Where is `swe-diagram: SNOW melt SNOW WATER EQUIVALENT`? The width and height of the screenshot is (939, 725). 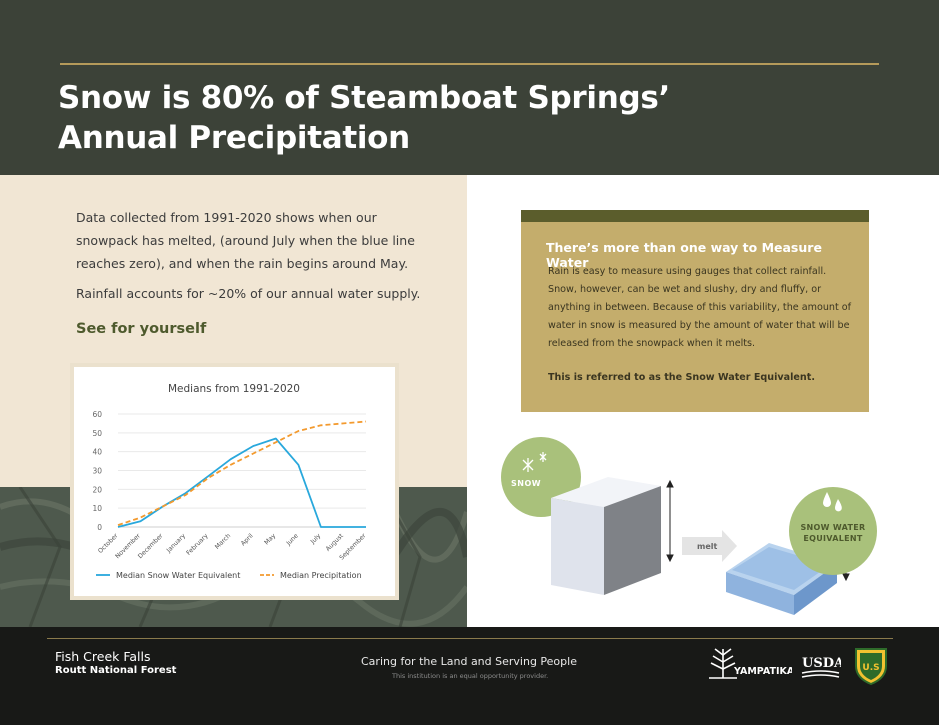 swe-diagram: SNOW melt SNOW WATER EQUIVALENT is located at coordinates (689, 526).